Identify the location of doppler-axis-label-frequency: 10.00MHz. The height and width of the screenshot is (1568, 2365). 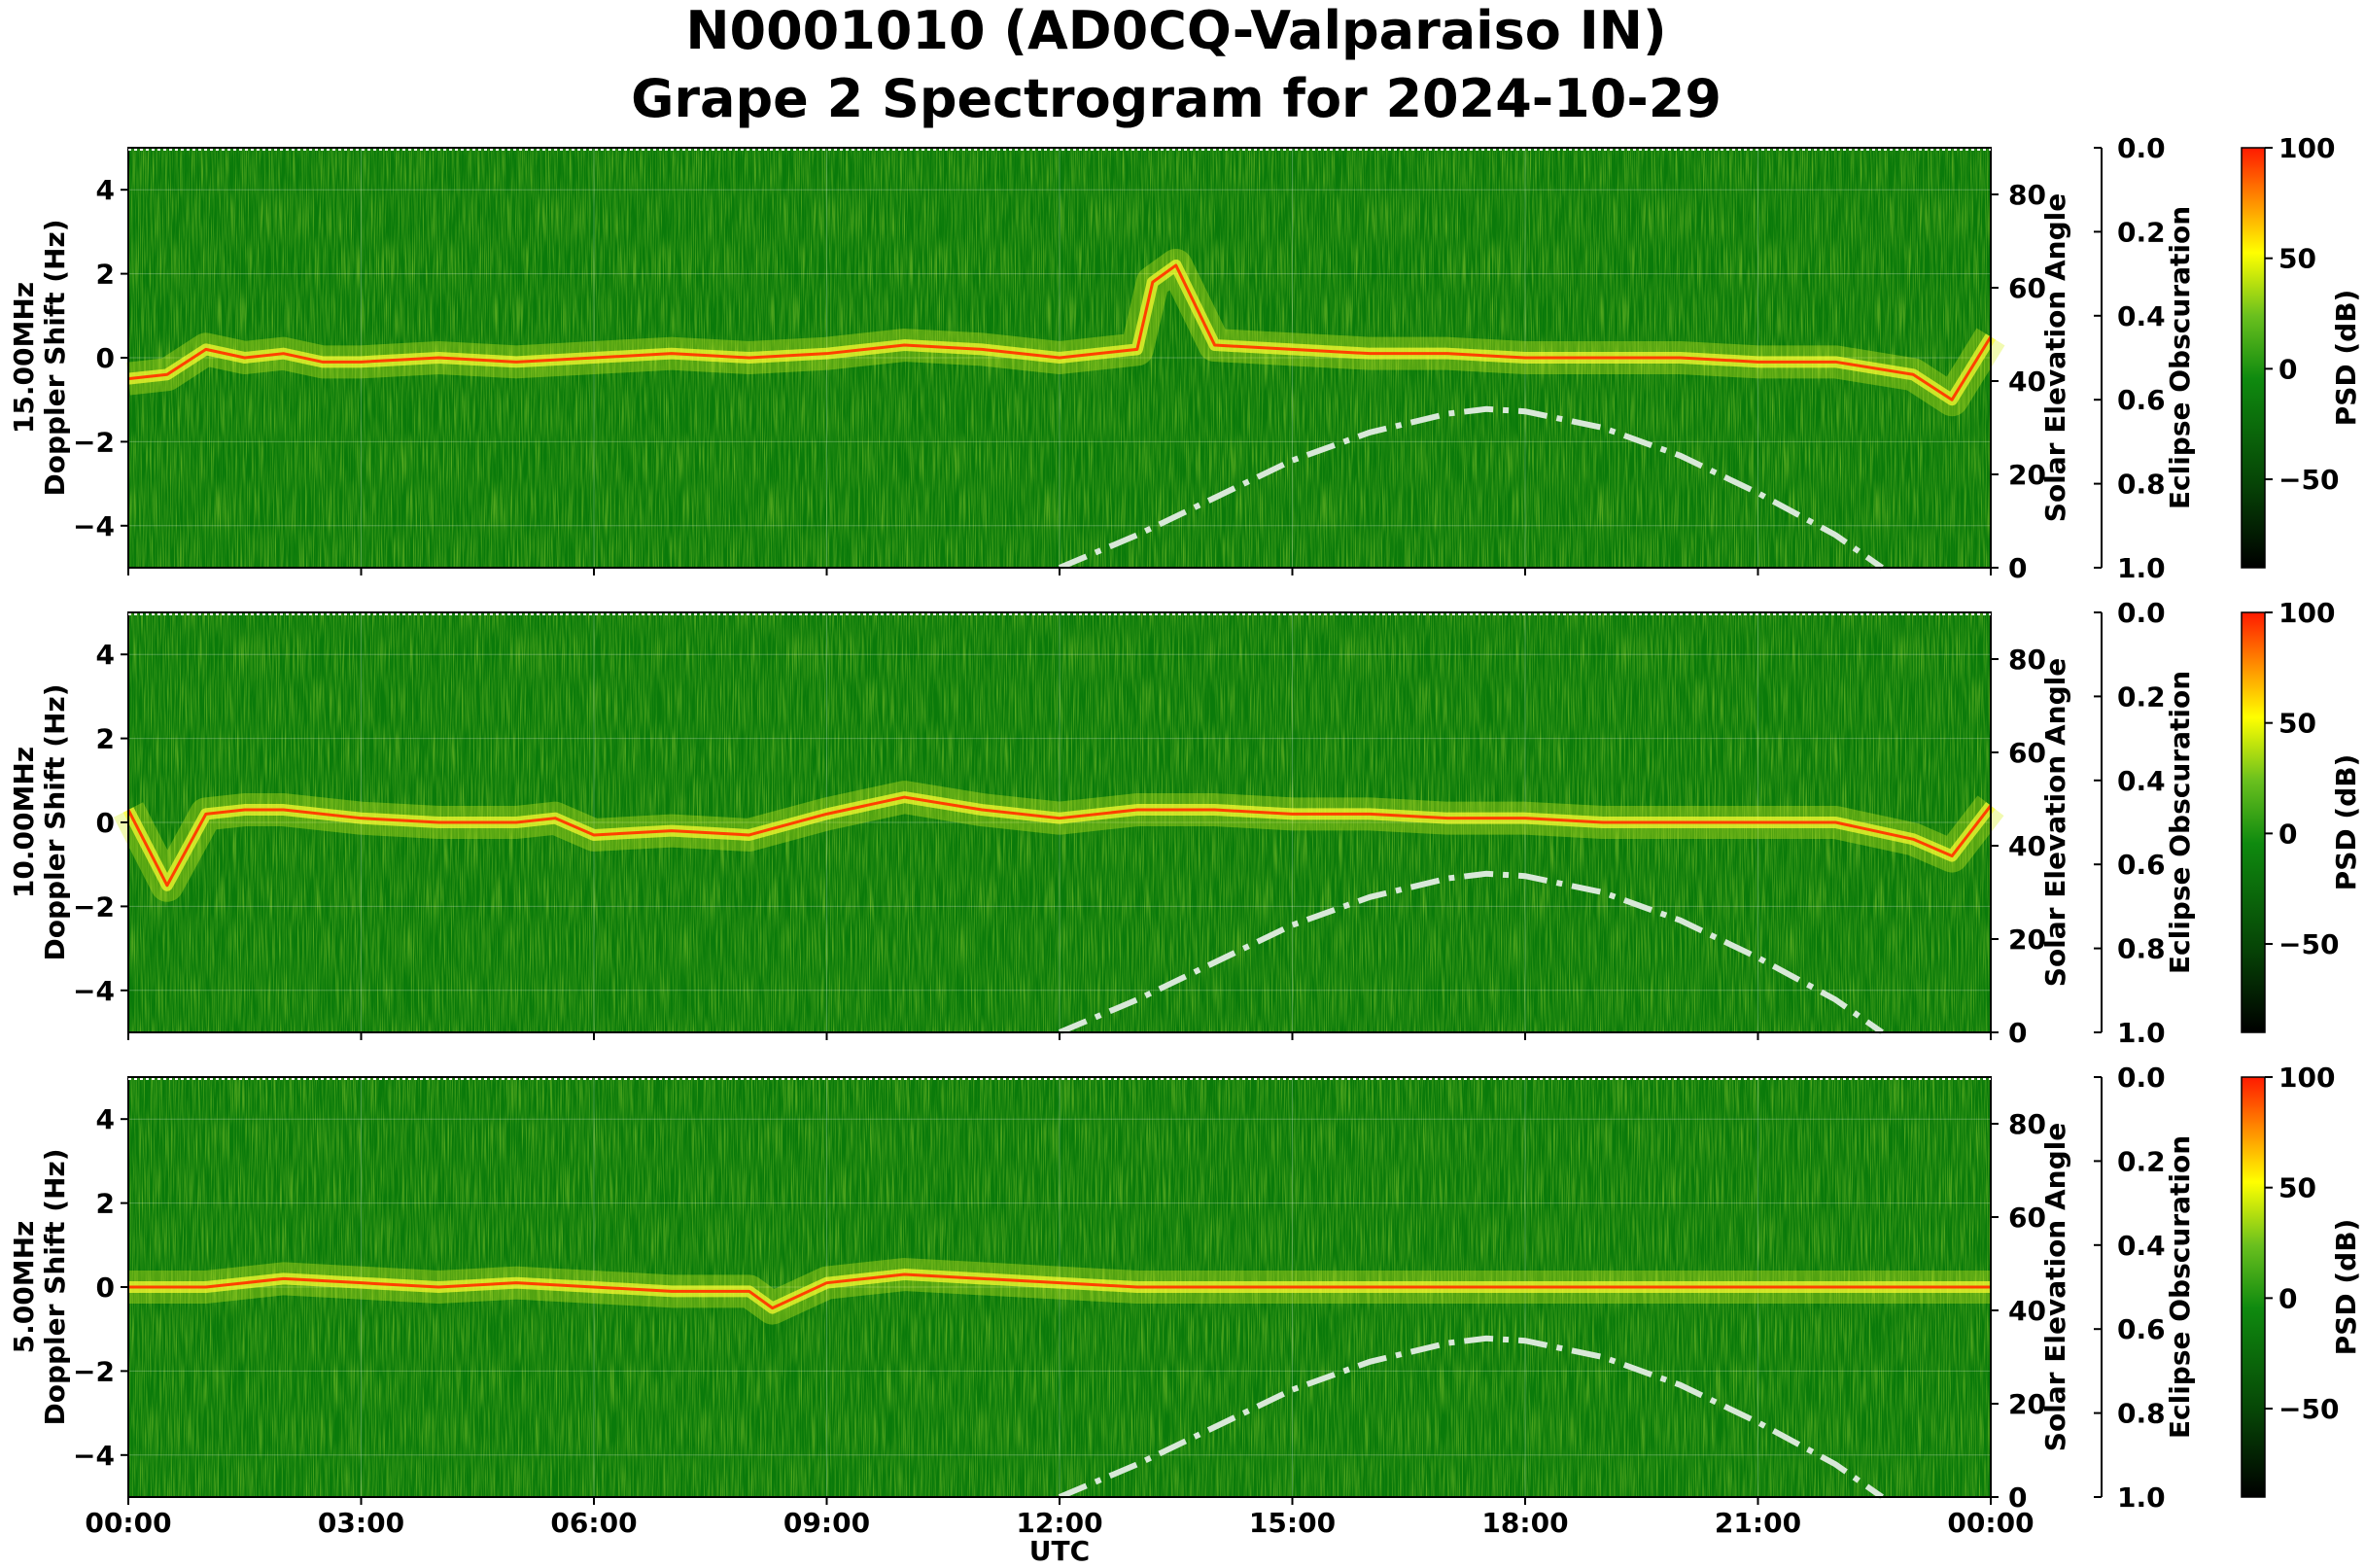
(24, 822).